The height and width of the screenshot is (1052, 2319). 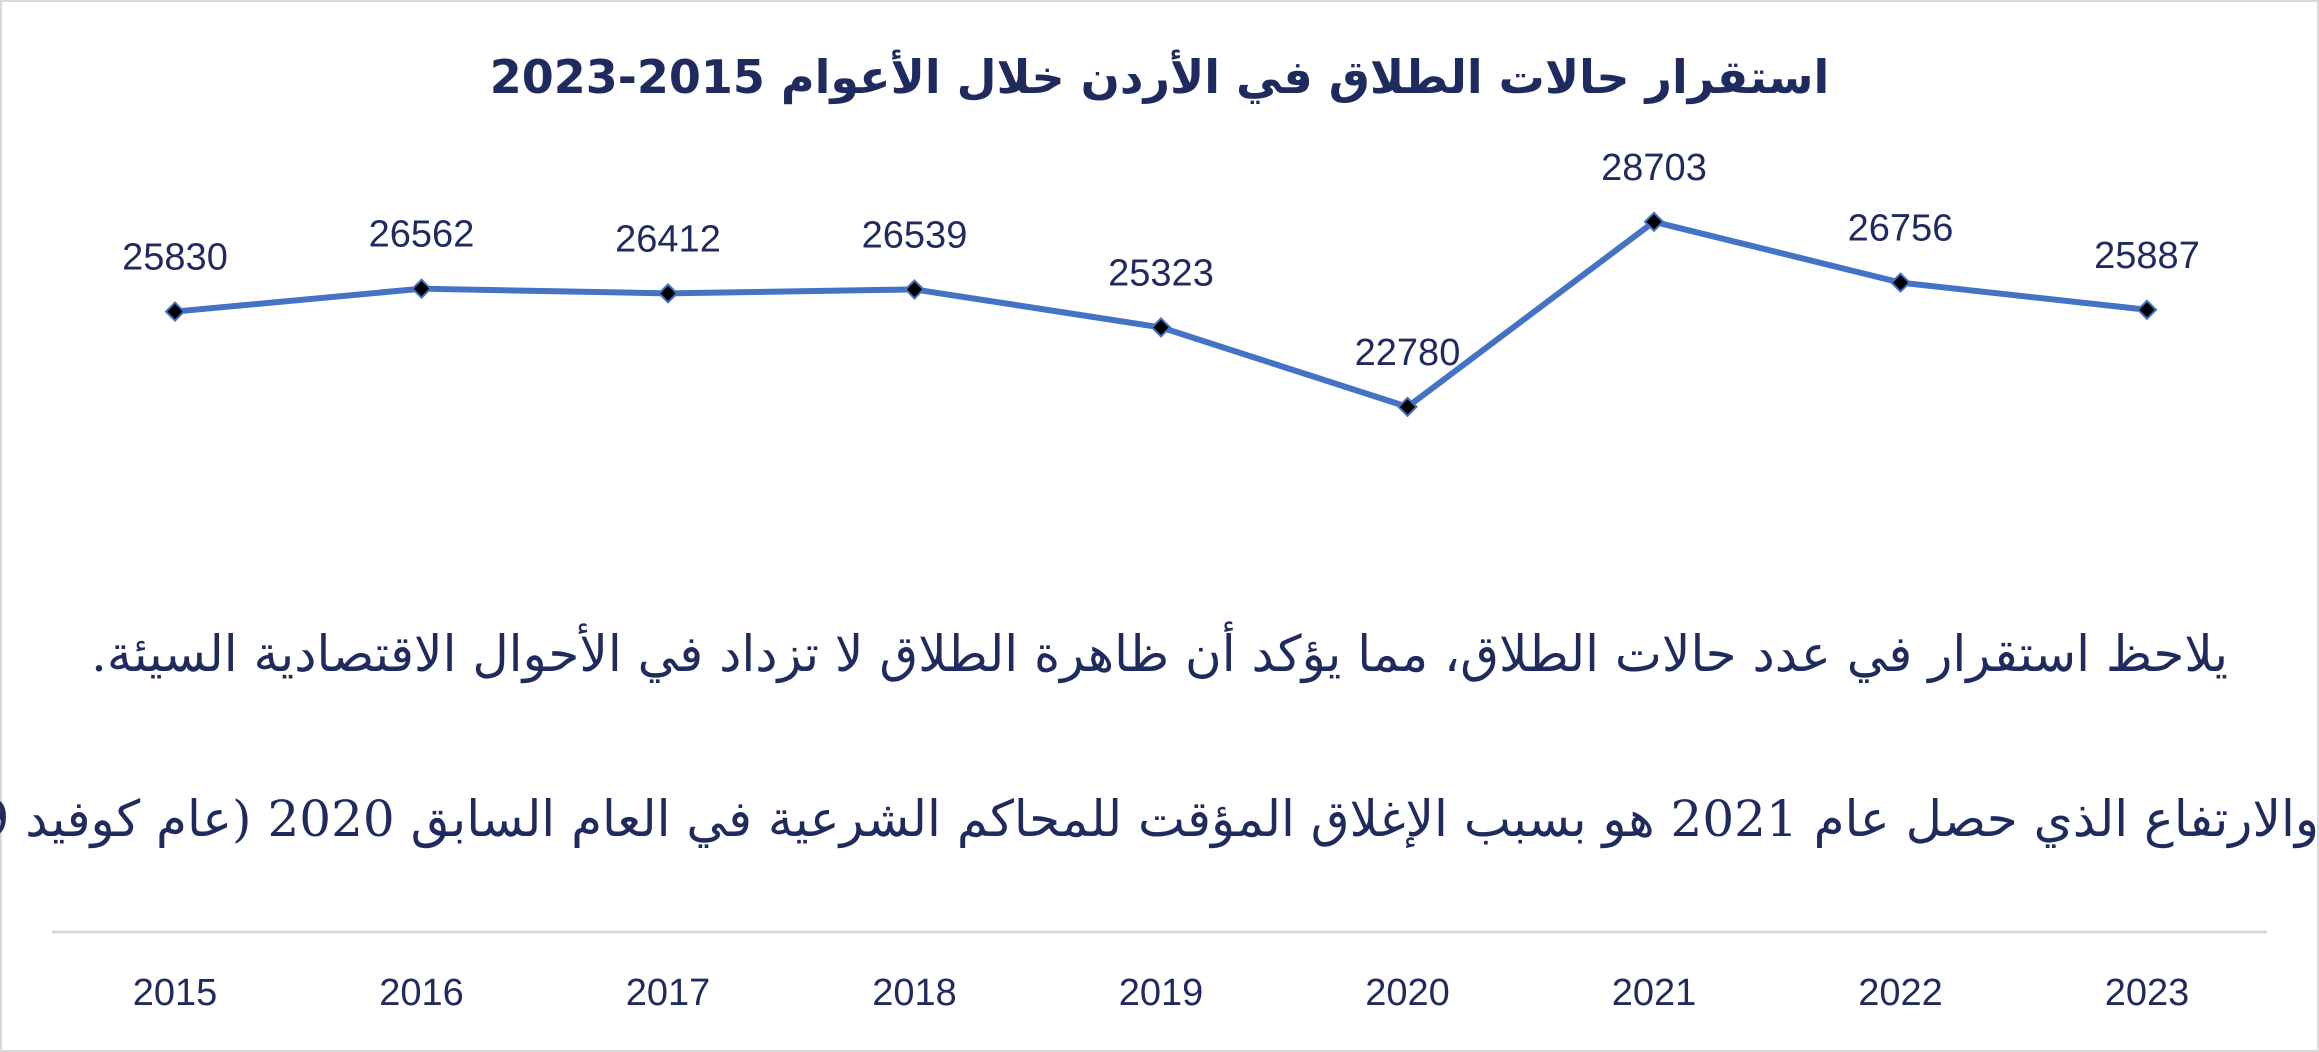 What do you see at coordinates (914, 289) in the screenshot?
I see `data-point-2018` at bounding box center [914, 289].